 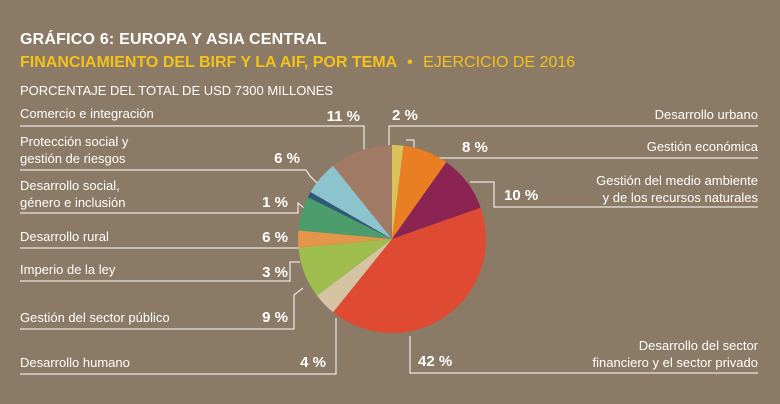 What do you see at coordinates (173, 38) in the screenshot?
I see `chart-title: GRÁFICO 6: EUROPA Y ASIA CENTRAL` at bounding box center [173, 38].